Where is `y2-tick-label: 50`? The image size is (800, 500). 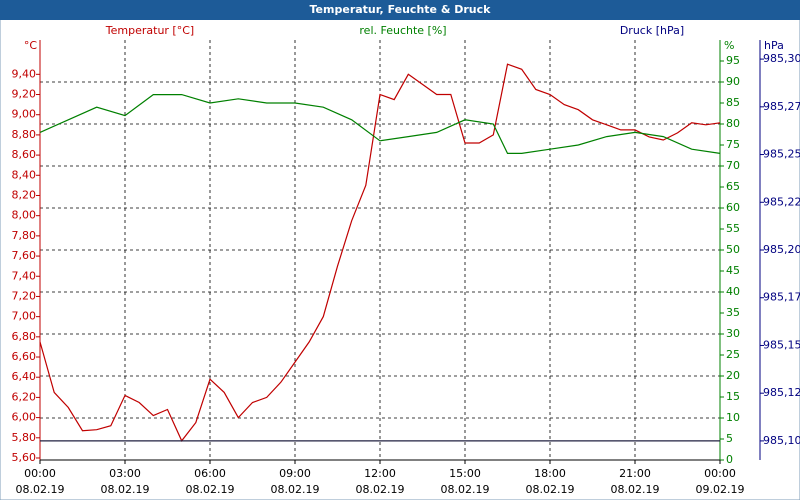 y2-tick-label: 50 is located at coordinates (733, 249).